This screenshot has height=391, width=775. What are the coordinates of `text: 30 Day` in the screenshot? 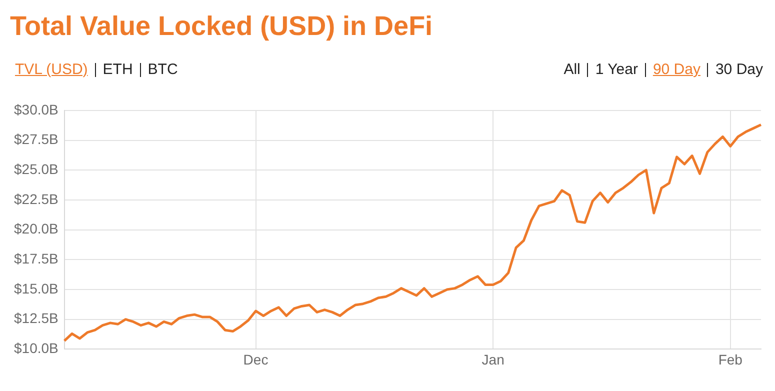 It's located at (739, 69).